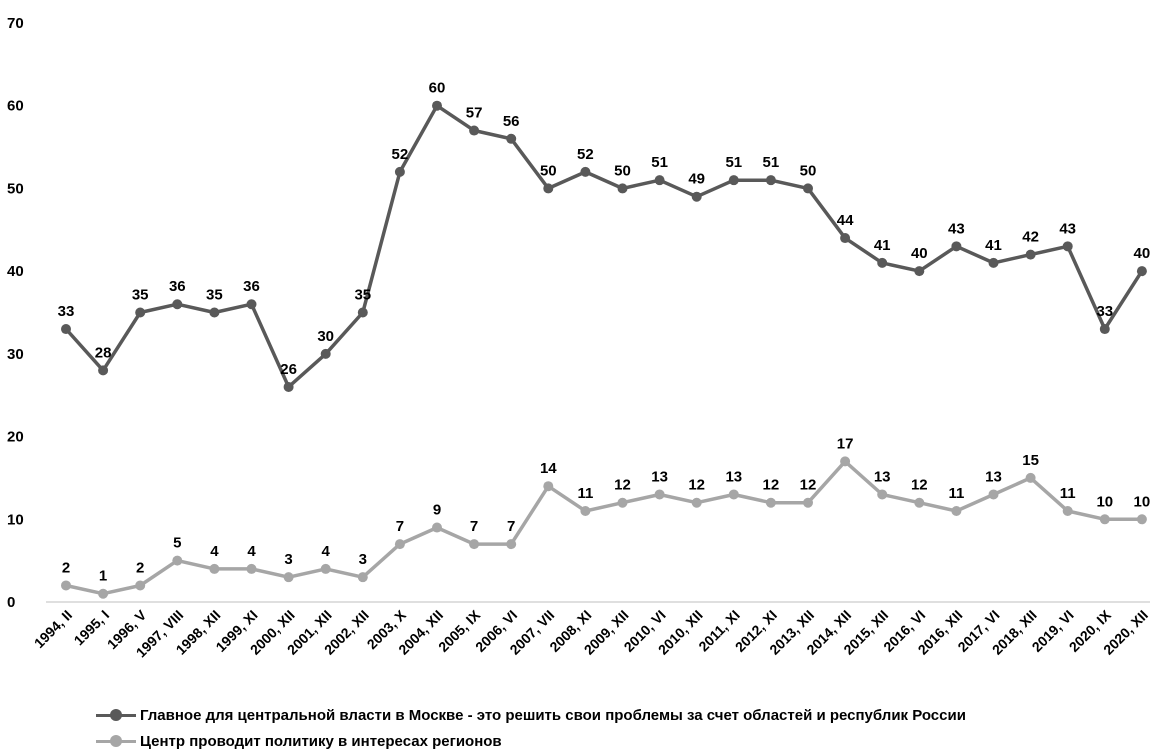 This screenshot has height=756, width=1150. What do you see at coordinates (325, 336) in the screenshot?
I see `data-label-series-1: 30` at bounding box center [325, 336].